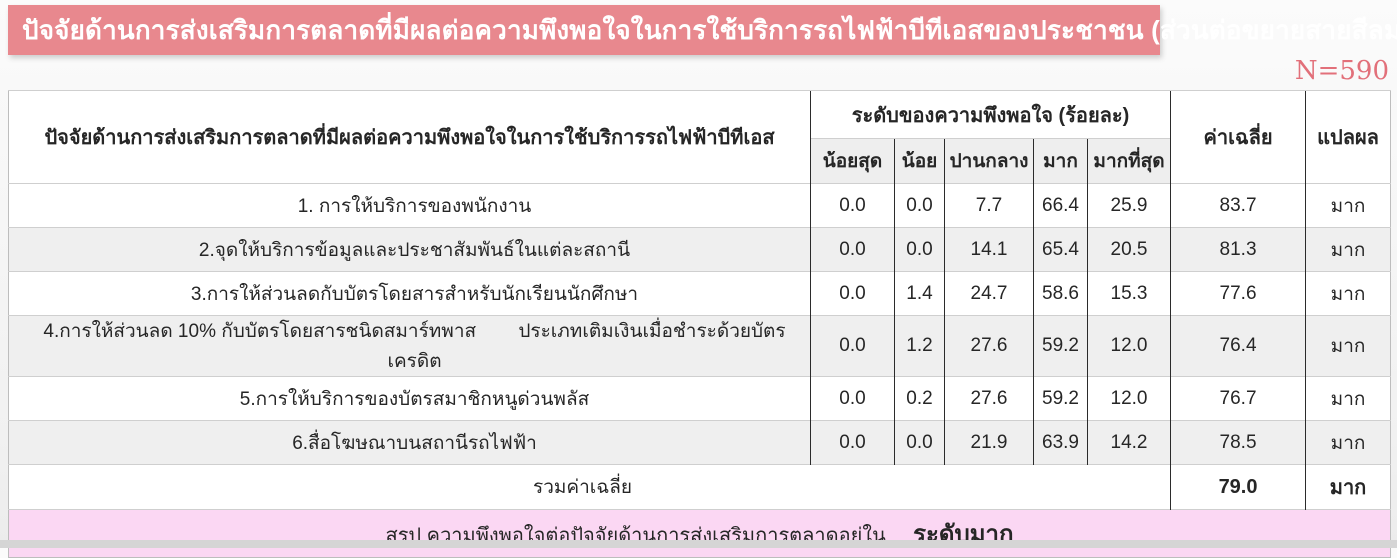 This screenshot has height=558, width=1397. I want to click on mean-cell: 81.3, so click(1238, 249).